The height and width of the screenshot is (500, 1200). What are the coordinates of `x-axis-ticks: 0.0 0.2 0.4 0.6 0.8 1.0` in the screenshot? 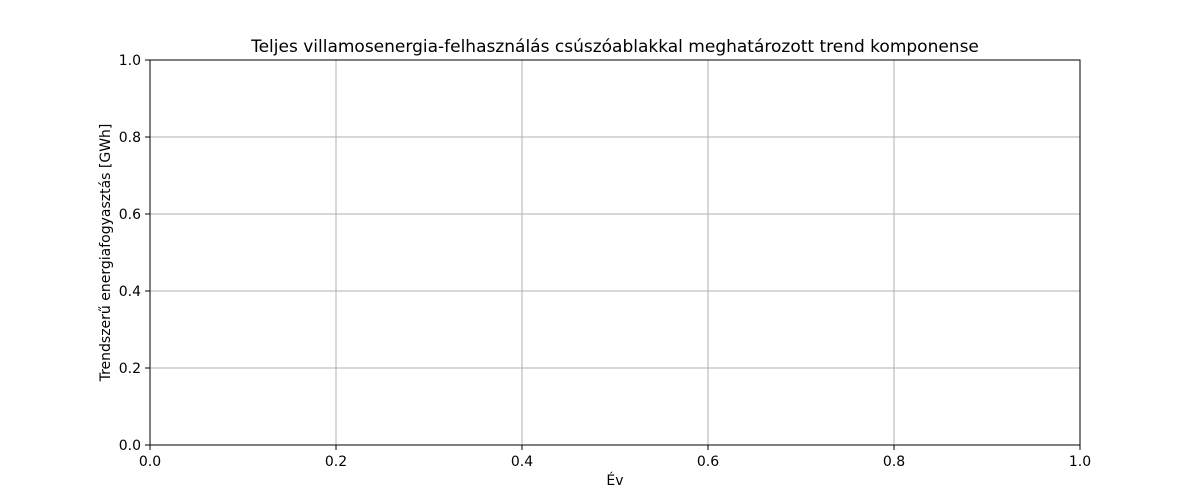 It's located at (615, 457).